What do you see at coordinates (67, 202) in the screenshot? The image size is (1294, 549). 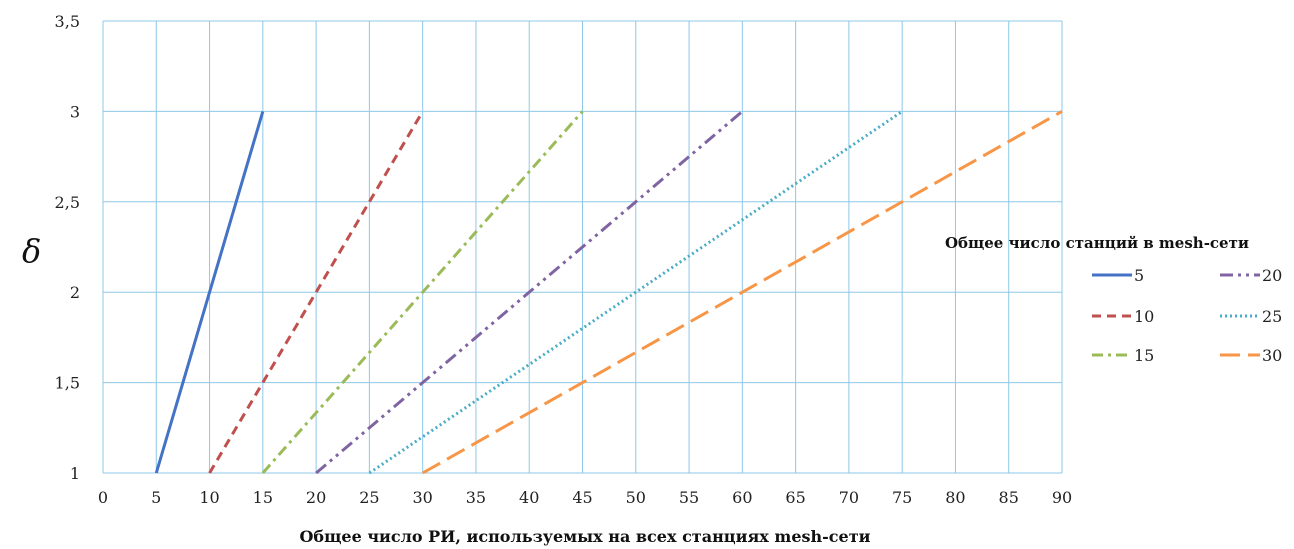 I see `y-tick-label: 2,5` at bounding box center [67, 202].